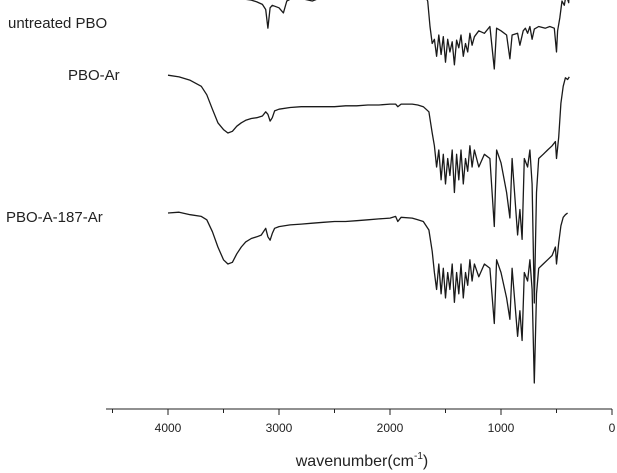 The height and width of the screenshot is (473, 617). Describe the element at coordinates (57, 23) in the screenshot. I see `series-label-untreated-pbo: untreated PBO` at that location.